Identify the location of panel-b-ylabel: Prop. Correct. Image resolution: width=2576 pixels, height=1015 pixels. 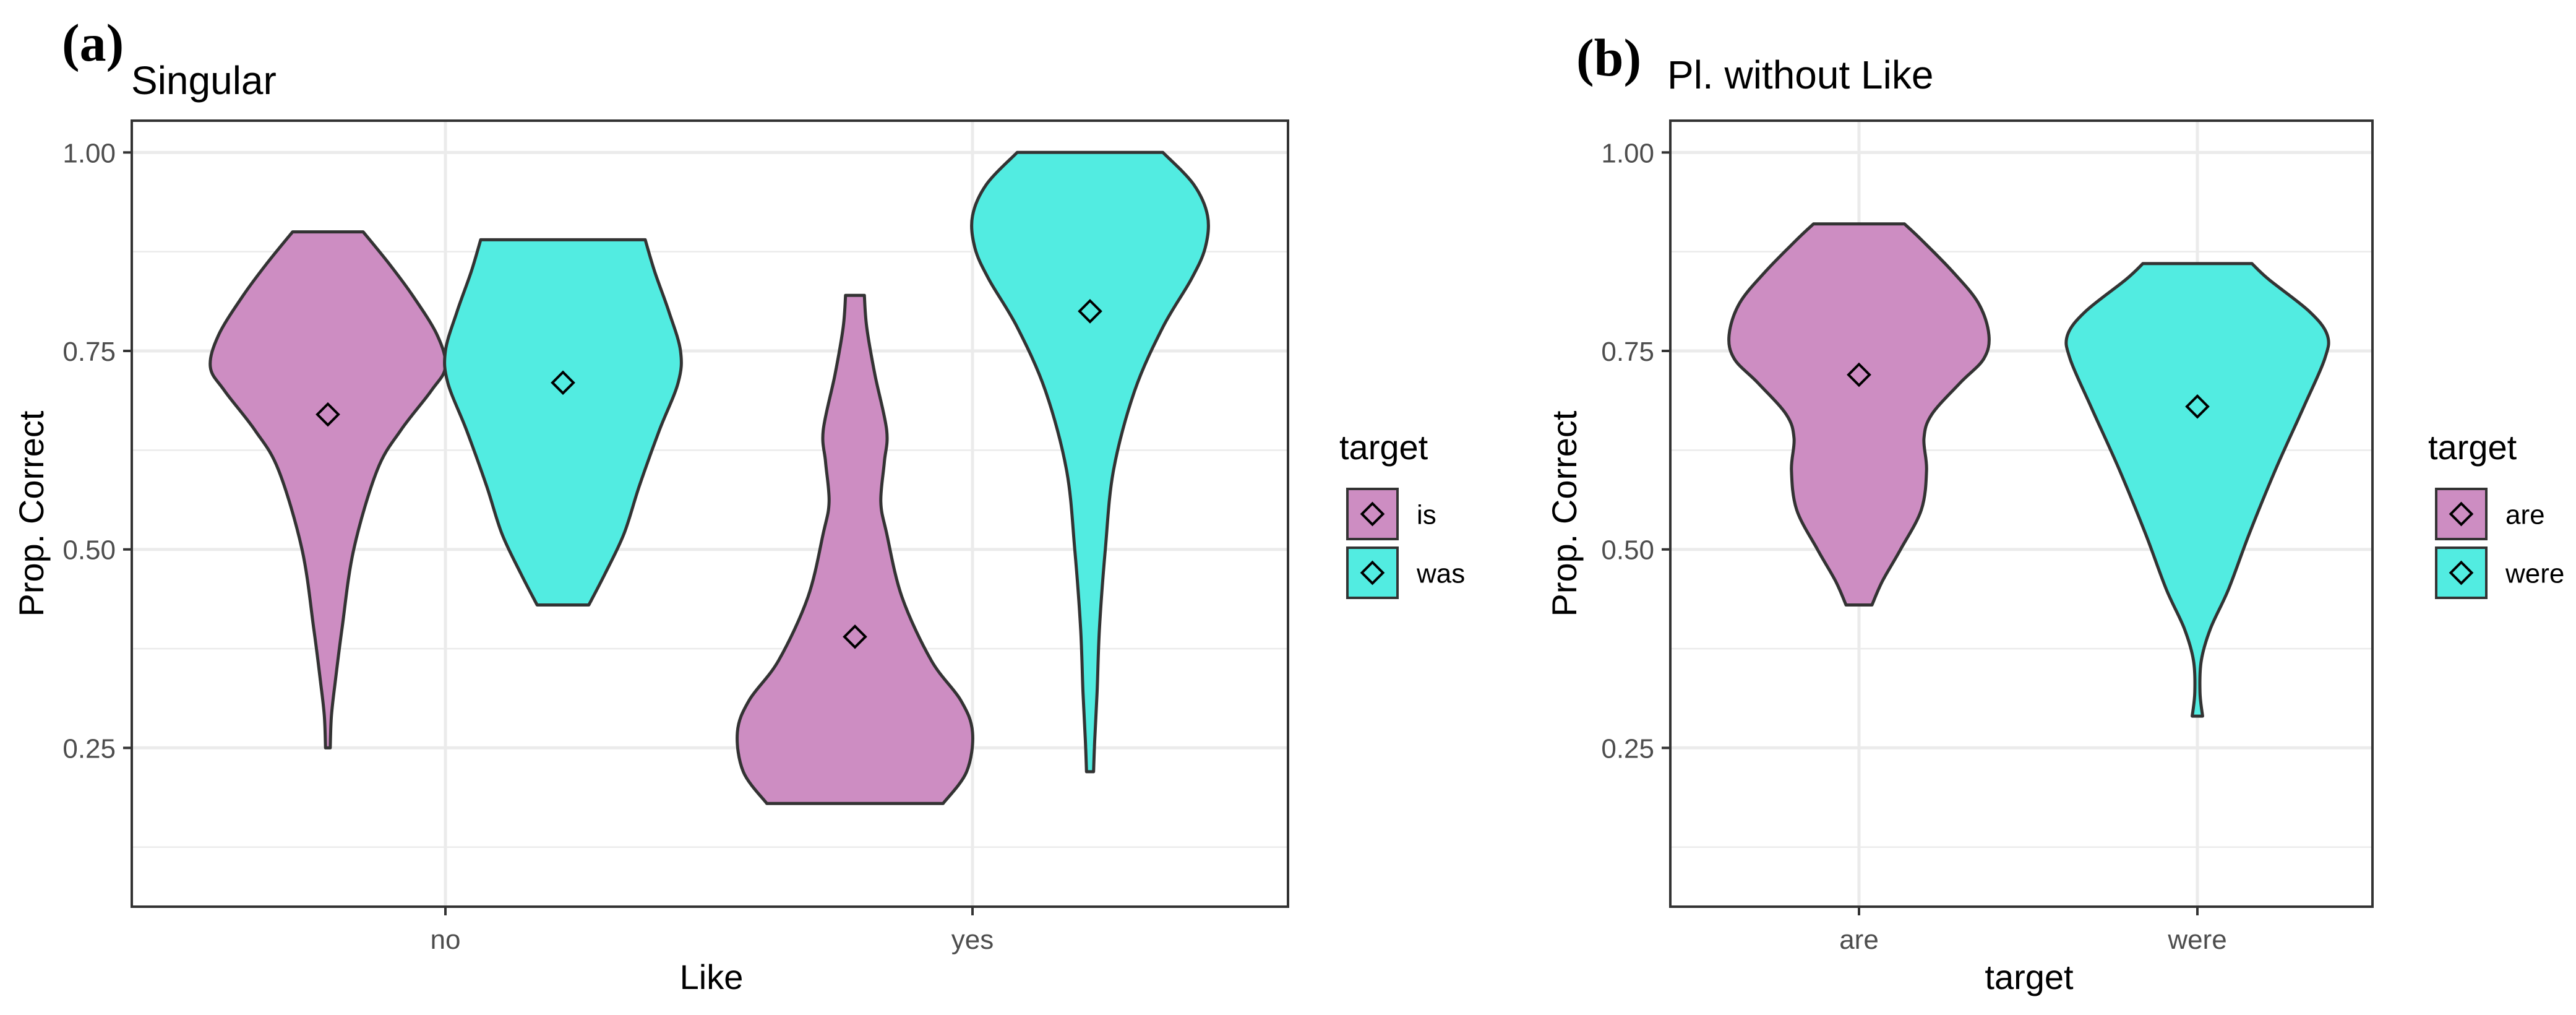
(1564, 513).